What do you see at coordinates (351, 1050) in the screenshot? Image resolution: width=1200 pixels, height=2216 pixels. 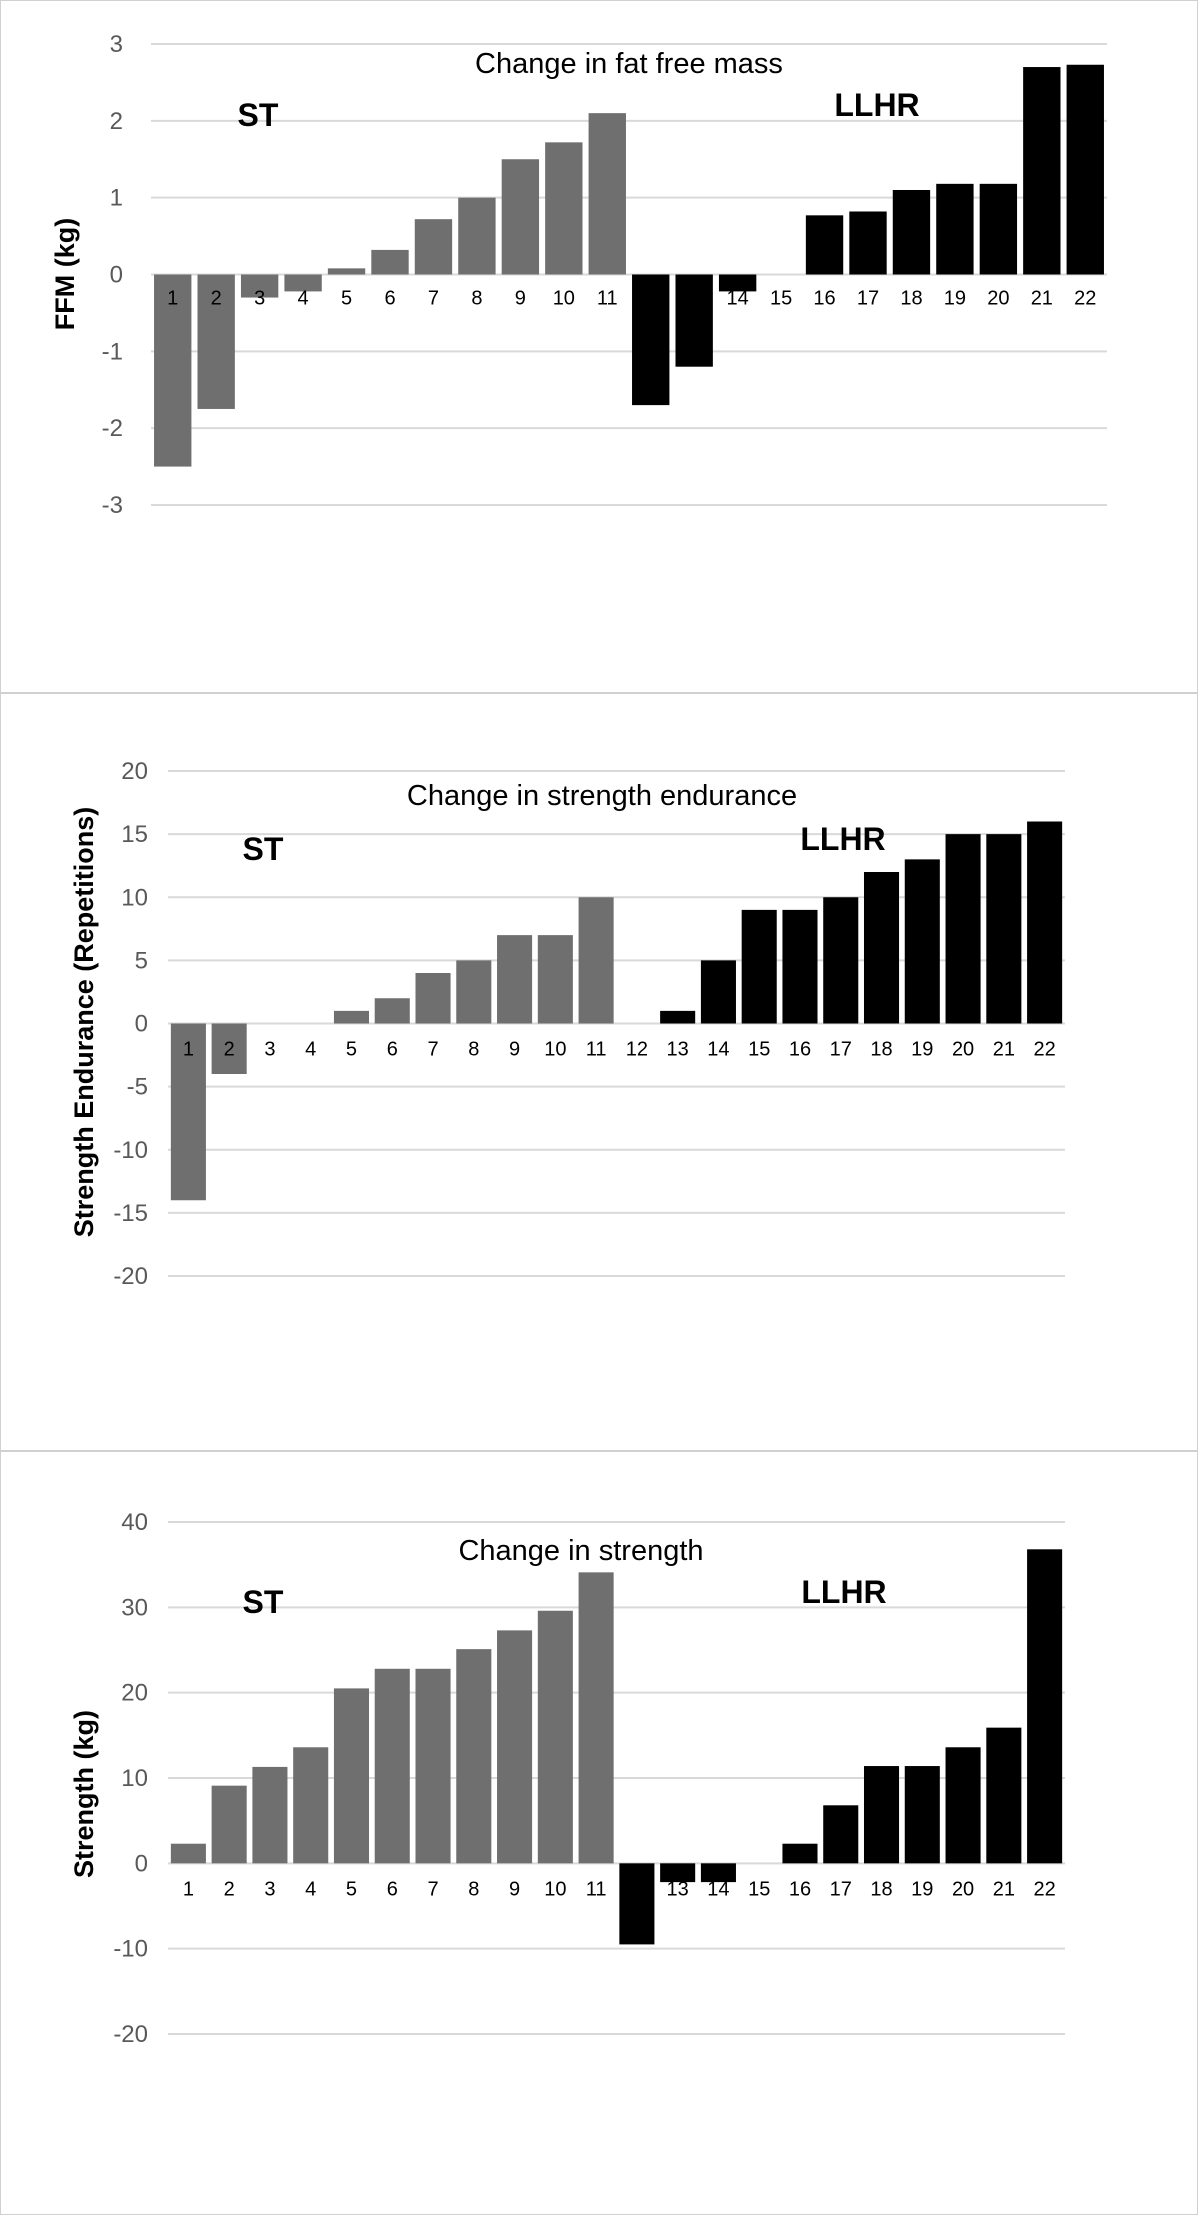 I see `x-tick-label: 5` at bounding box center [351, 1050].